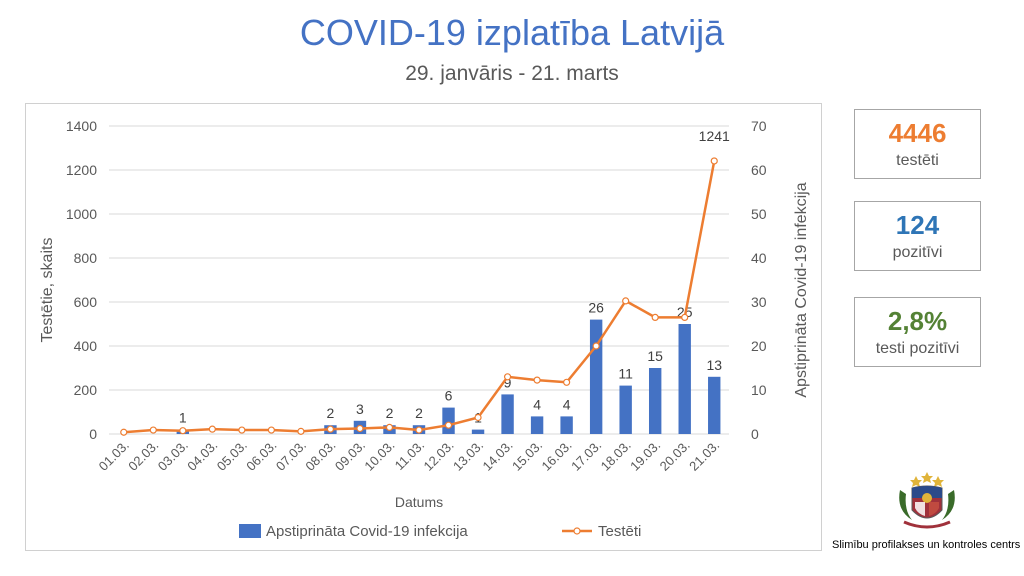  Describe the element at coordinates (755, 434) in the screenshot. I see `y2-tick-label: 0` at that location.